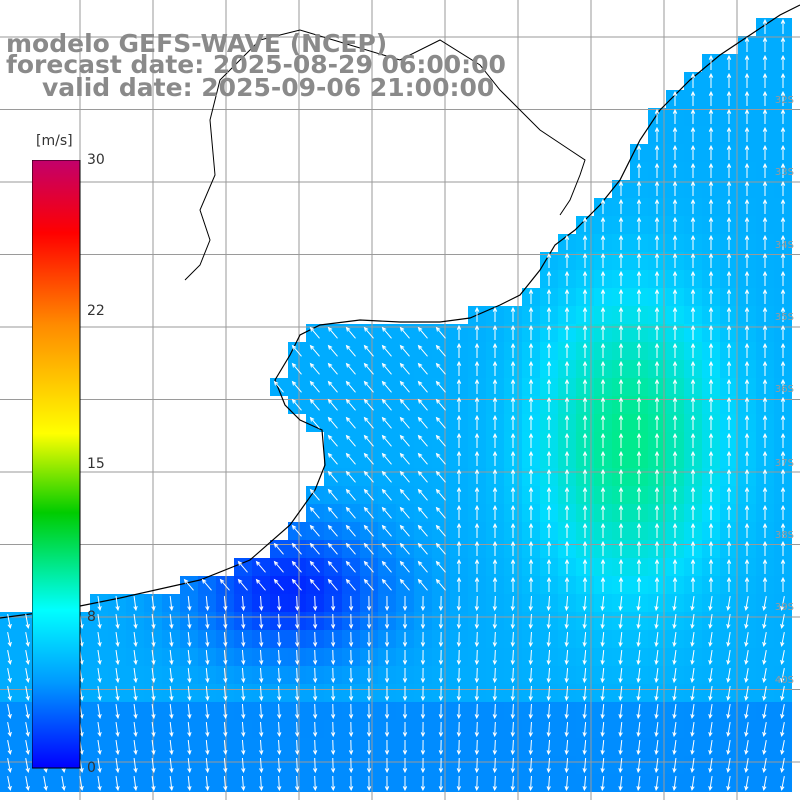 This screenshot has height=800, width=800. What do you see at coordinates (96, 464) in the screenshot?
I see `colorbar-tick-15: 15` at bounding box center [96, 464].